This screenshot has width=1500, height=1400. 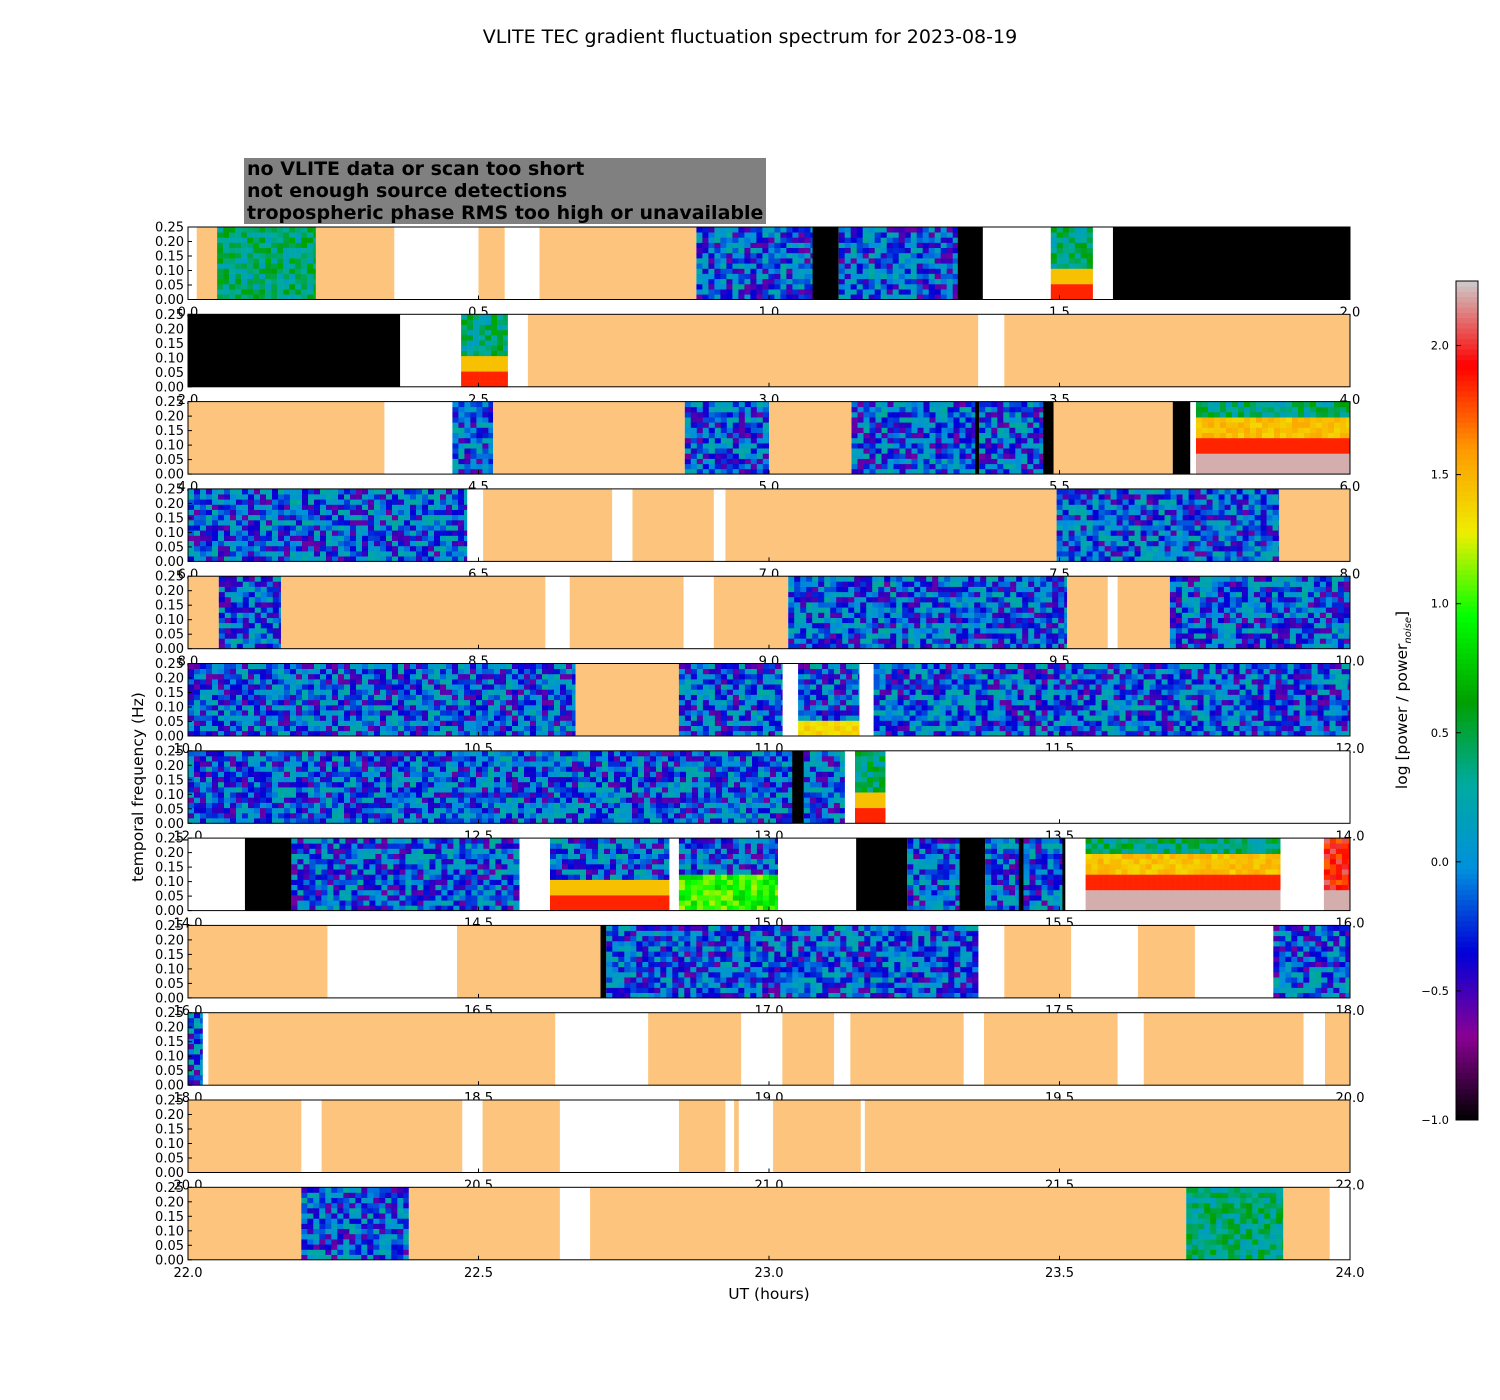 I want to click on y-tick-label: 0.20, so click(x=169, y=329).